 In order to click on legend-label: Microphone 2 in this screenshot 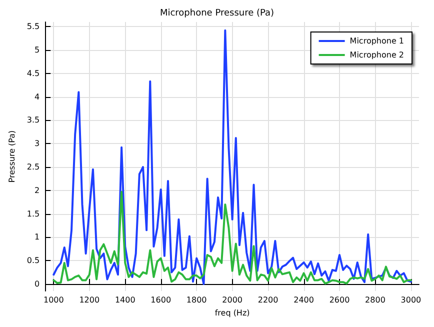, I will do `click(377, 55)`.